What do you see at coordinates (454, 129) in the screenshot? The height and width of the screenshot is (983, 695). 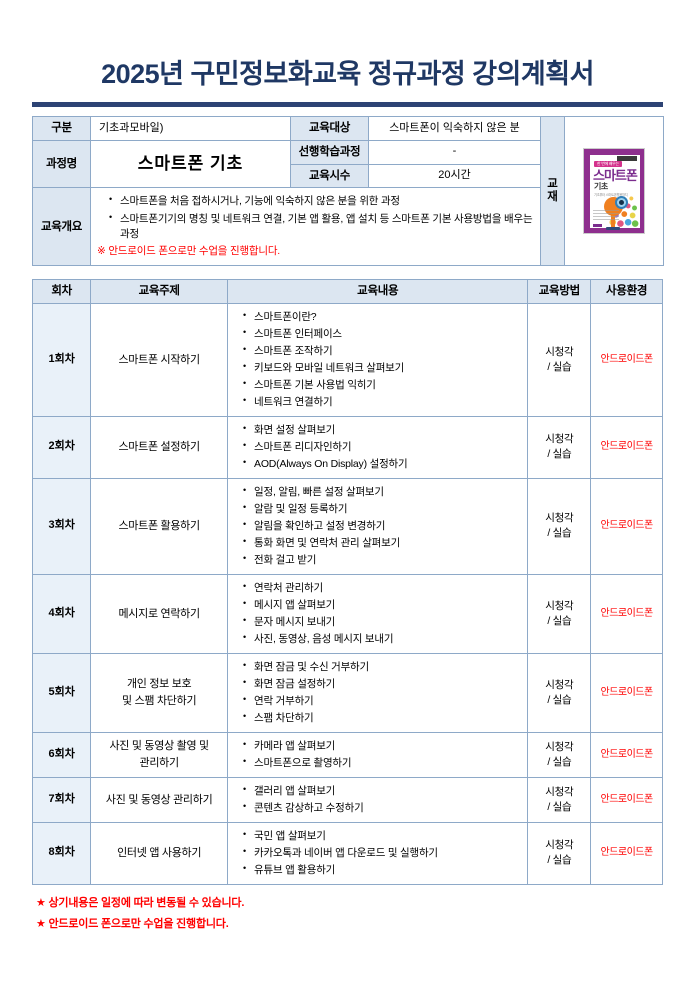 I see `target-value: 스마트폰이 익숙하지 않은 분` at bounding box center [454, 129].